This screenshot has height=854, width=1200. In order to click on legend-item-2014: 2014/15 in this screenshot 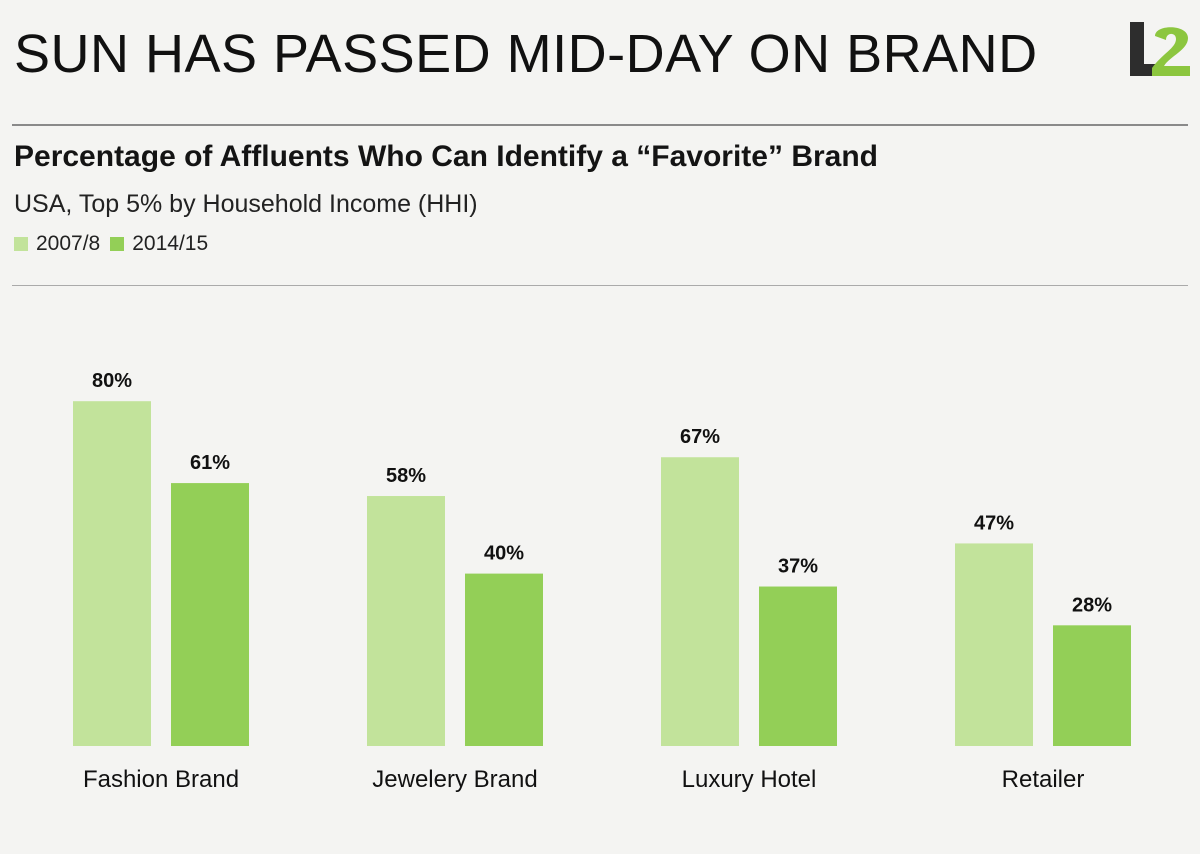, I will do `click(159, 244)`.